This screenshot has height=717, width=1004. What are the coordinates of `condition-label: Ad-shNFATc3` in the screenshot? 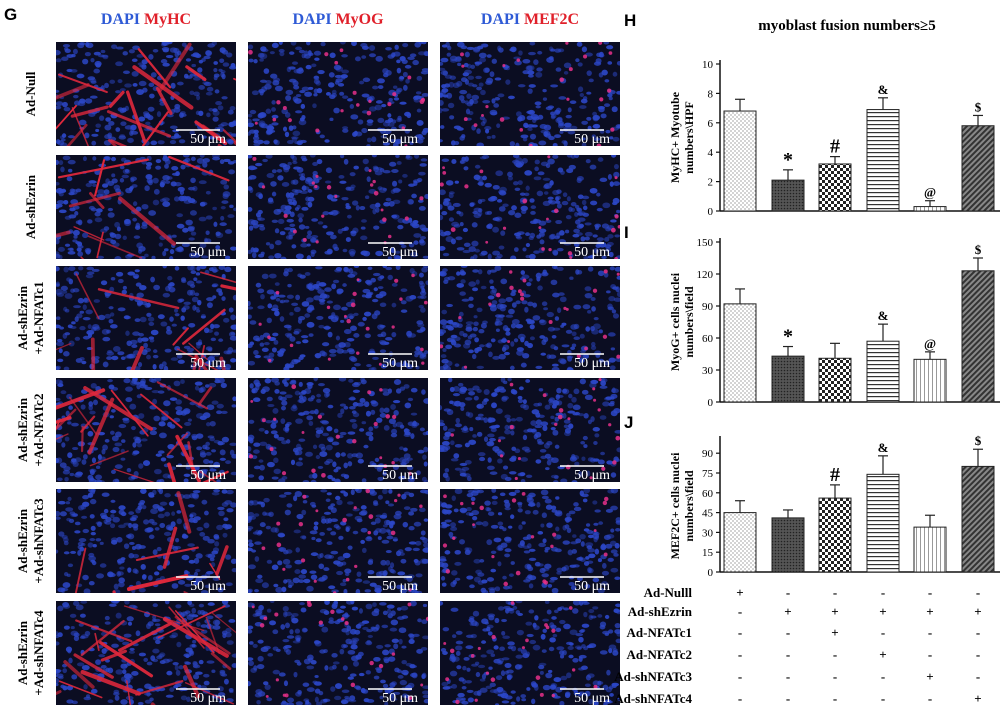 It's located at (653, 676).